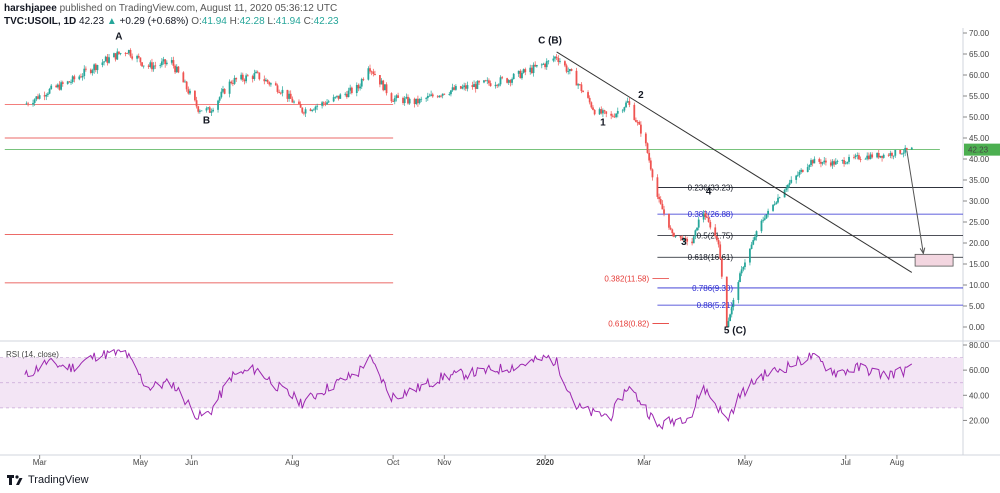 Image resolution: width=1000 pixels, height=493 pixels. What do you see at coordinates (846, 462) in the screenshot?
I see `time-tick-label: Jul` at bounding box center [846, 462].